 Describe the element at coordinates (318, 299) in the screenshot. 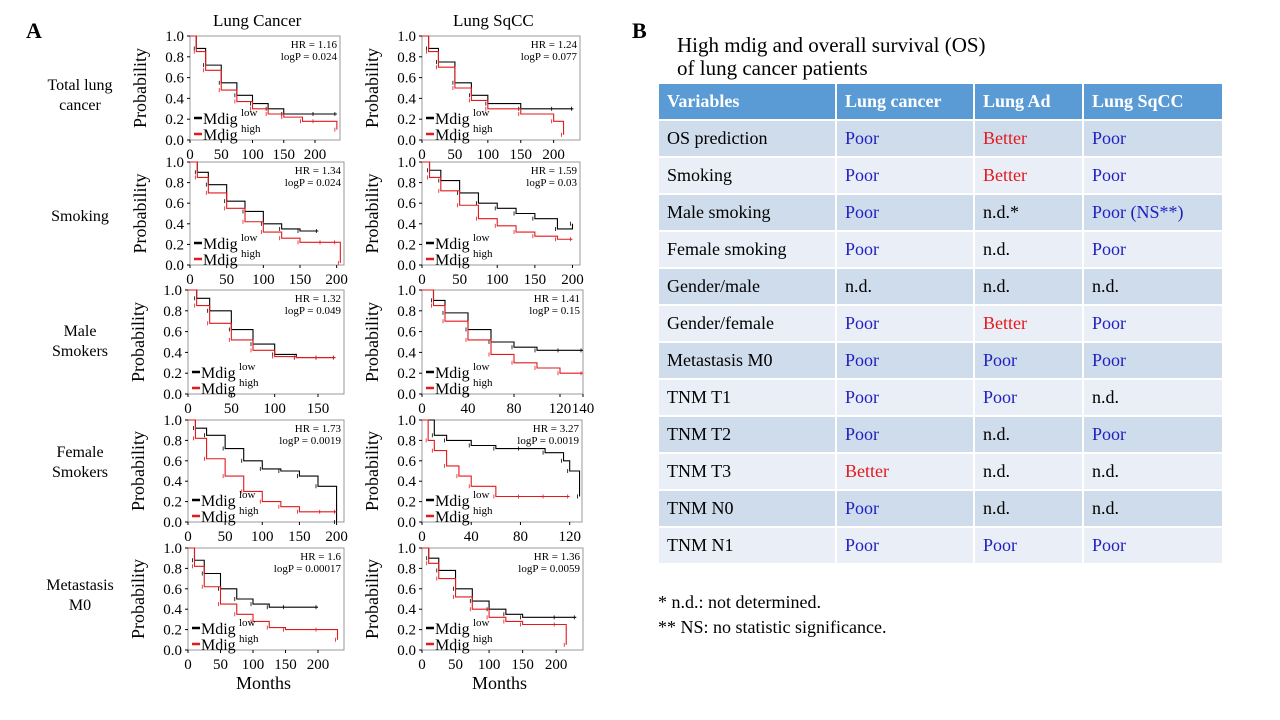

I see `hr-label: HR = 1.32` at that location.